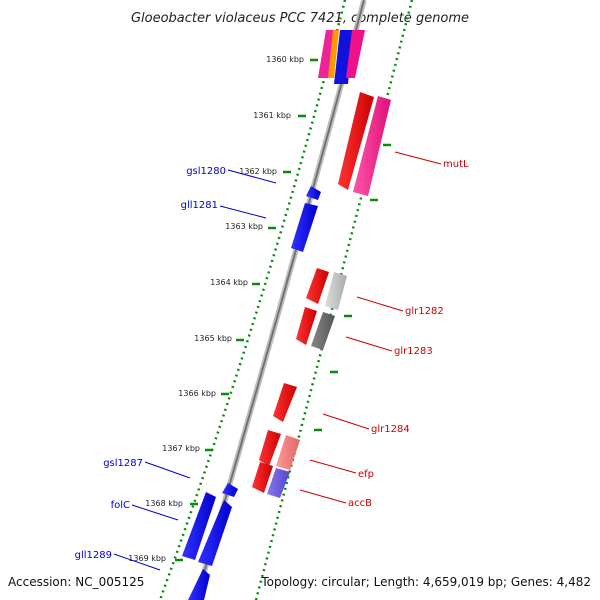  I want to click on gene-gll1281, so click(304, 227).